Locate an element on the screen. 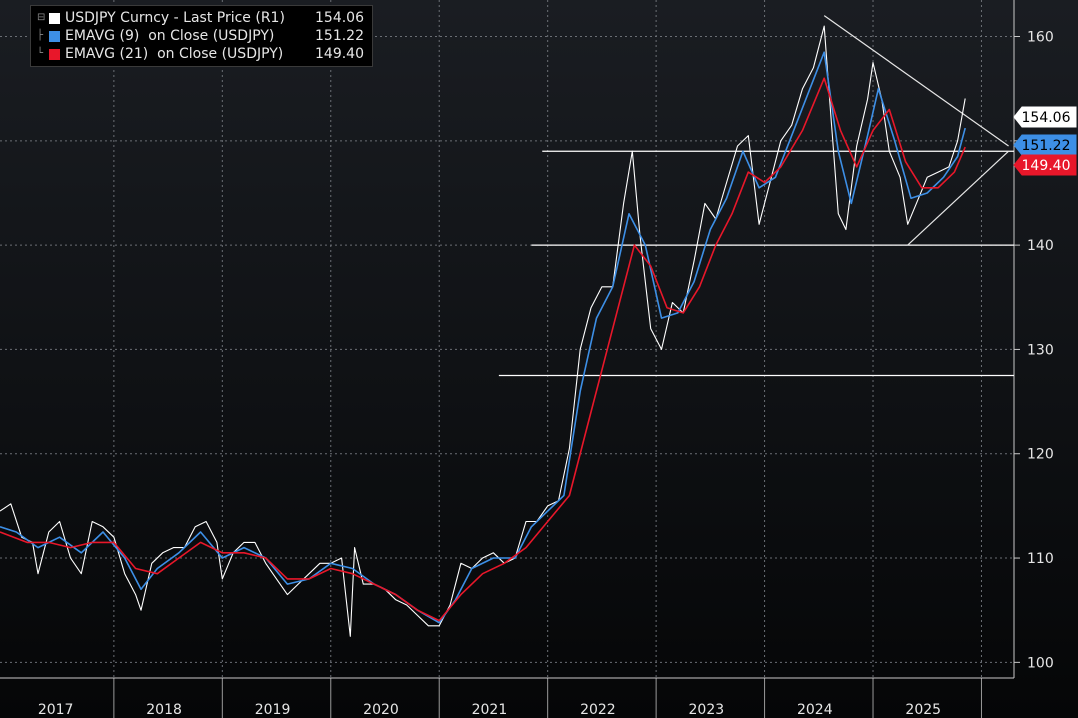 The height and width of the screenshot is (718, 1078). last-value-label-2: 149.40 is located at coordinates (1046, 166).